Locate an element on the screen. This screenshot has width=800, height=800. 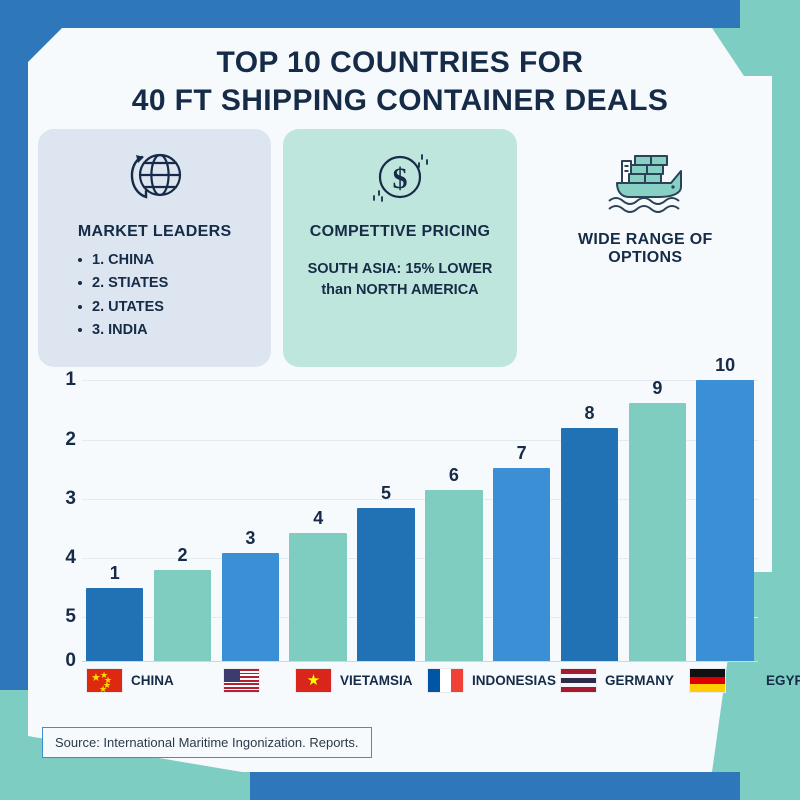
list-item: 1. CHINA is located at coordinates (169, 260).